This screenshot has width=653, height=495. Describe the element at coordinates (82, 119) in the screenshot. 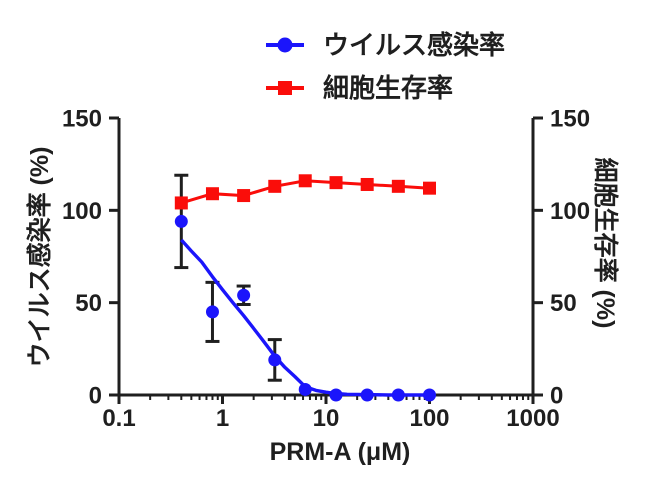

I see `y-left-tick-label: 150` at that location.